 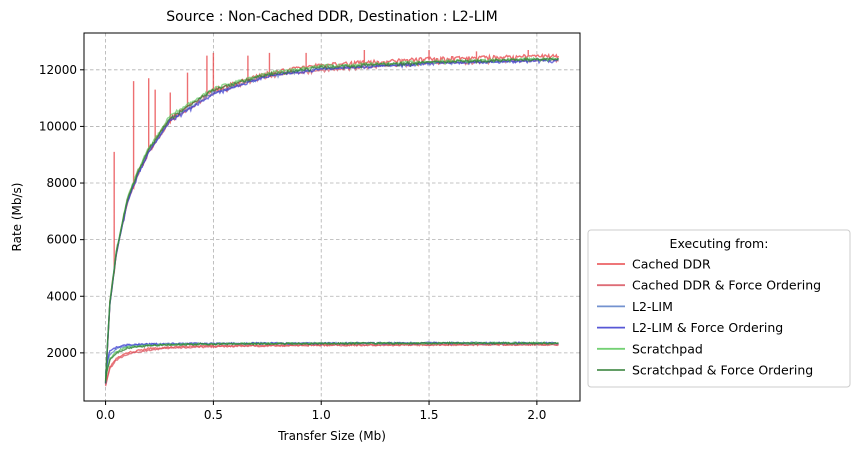 I want to click on series-line-scratchpad-and-force-ordering-low, so click(x=331, y=361).